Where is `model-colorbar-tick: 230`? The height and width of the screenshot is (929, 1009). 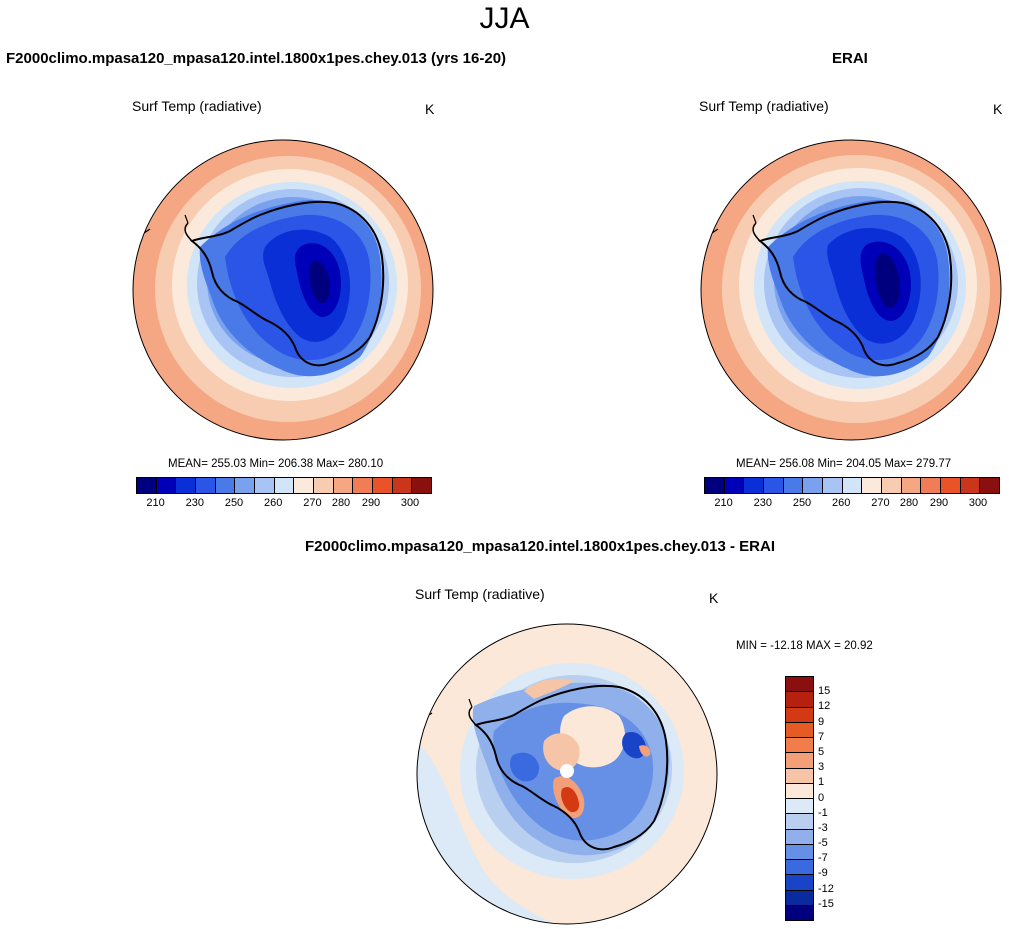 model-colorbar-tick: 230 is located at coordinates (194, 503).